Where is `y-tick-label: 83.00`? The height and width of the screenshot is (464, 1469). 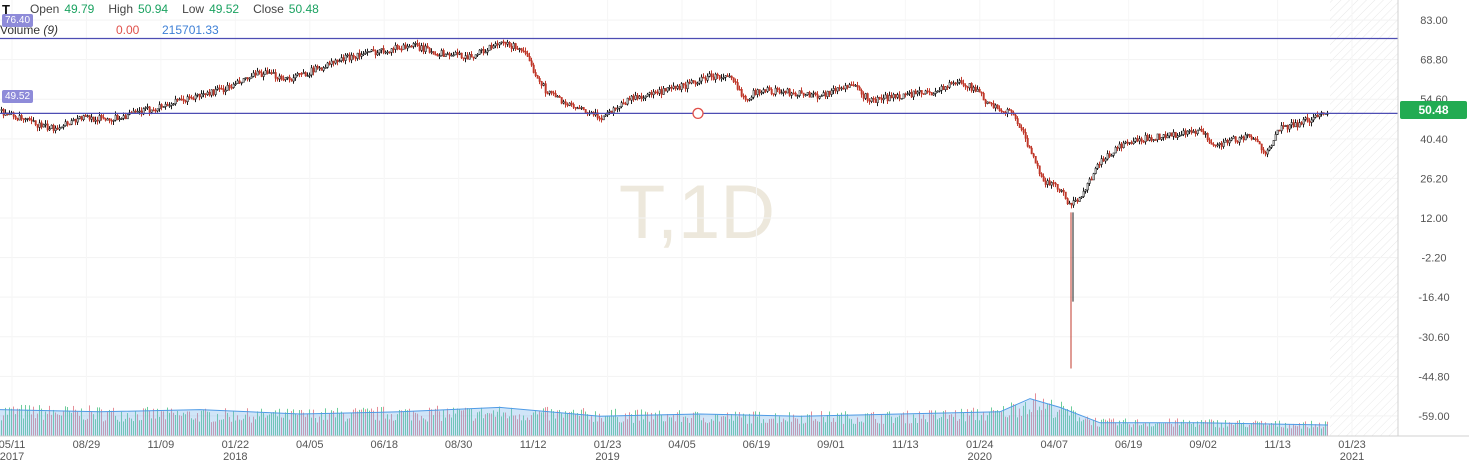 y-tick-label: 83.00 is located at coordinates (1434, 21).